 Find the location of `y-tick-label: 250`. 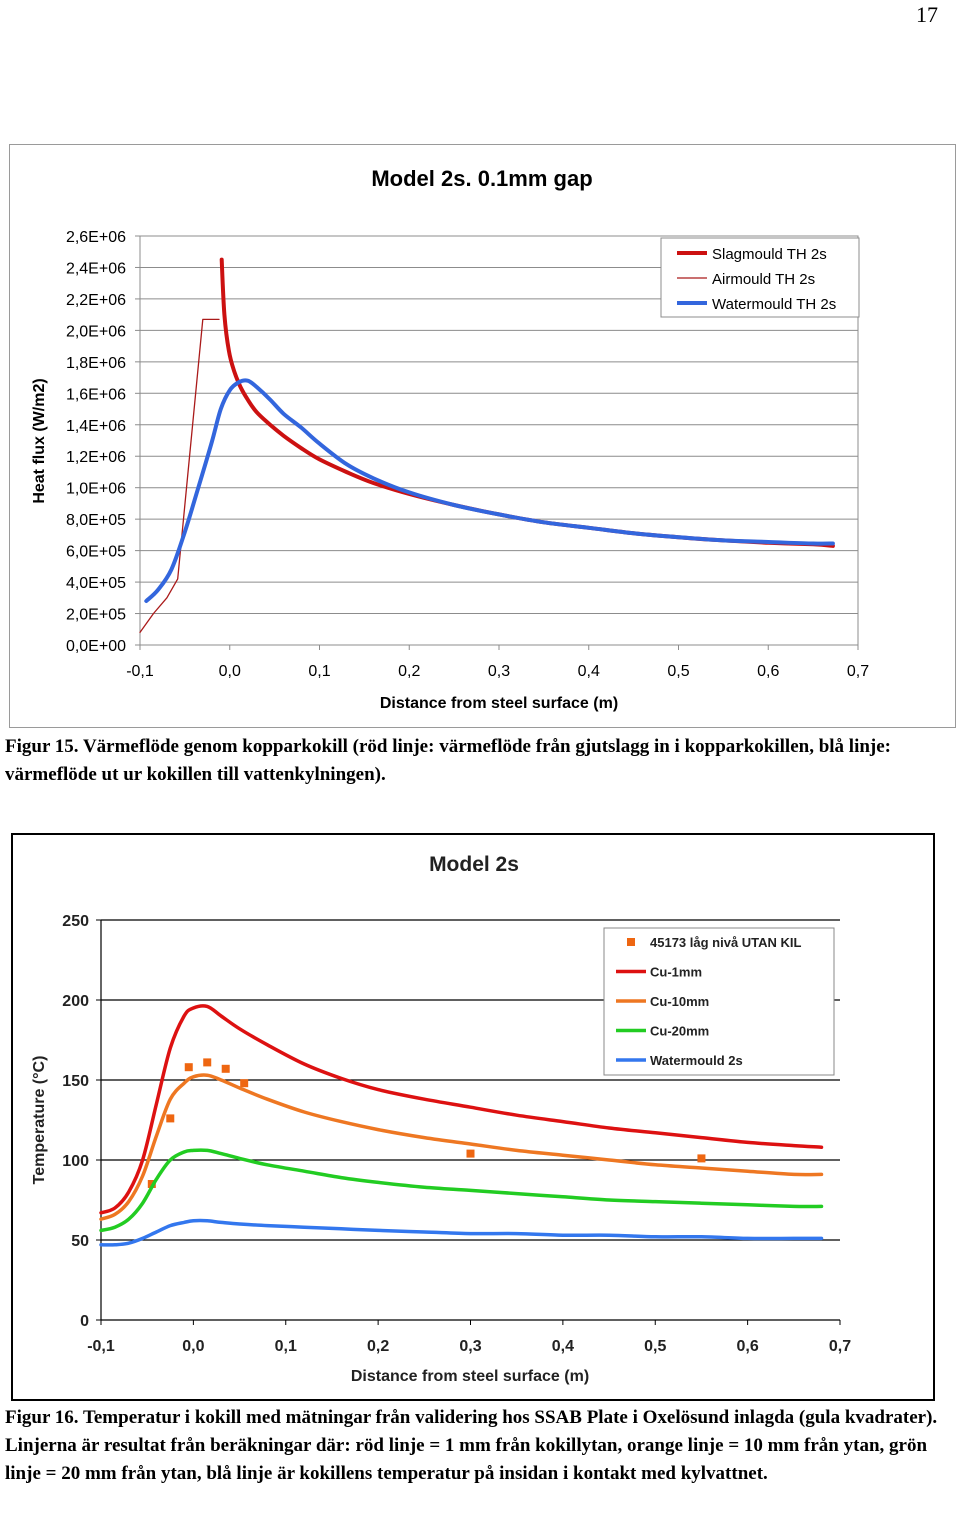

y-tick-label: 250 is located at coordinates (75, 921).